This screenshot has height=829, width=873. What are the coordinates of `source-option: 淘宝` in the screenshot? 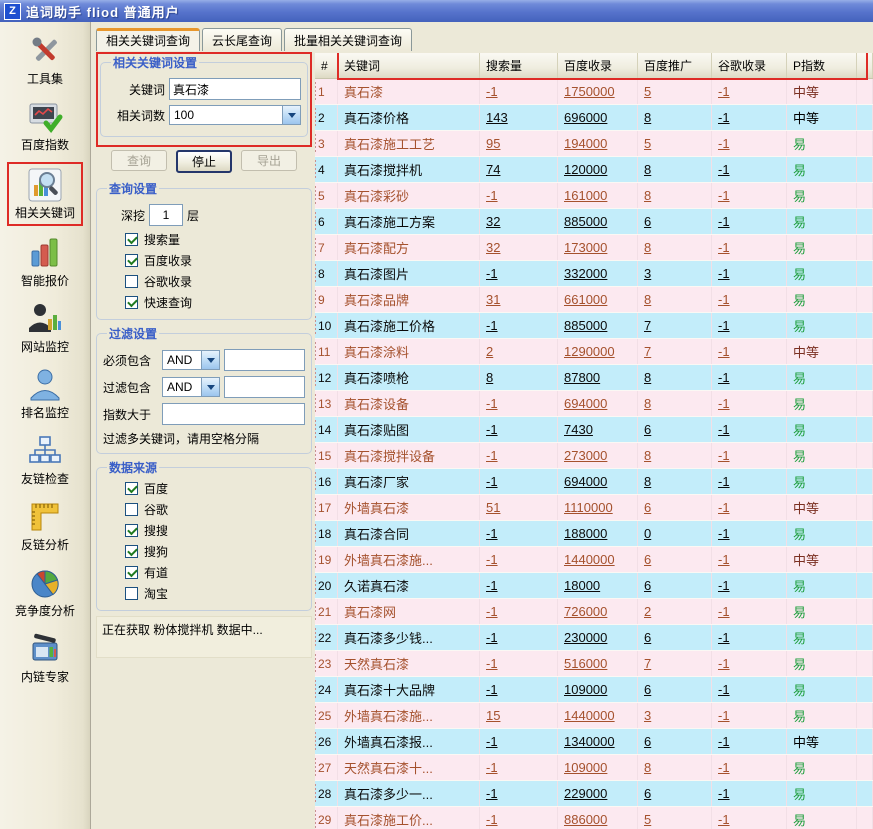 It's located at (215, 593).